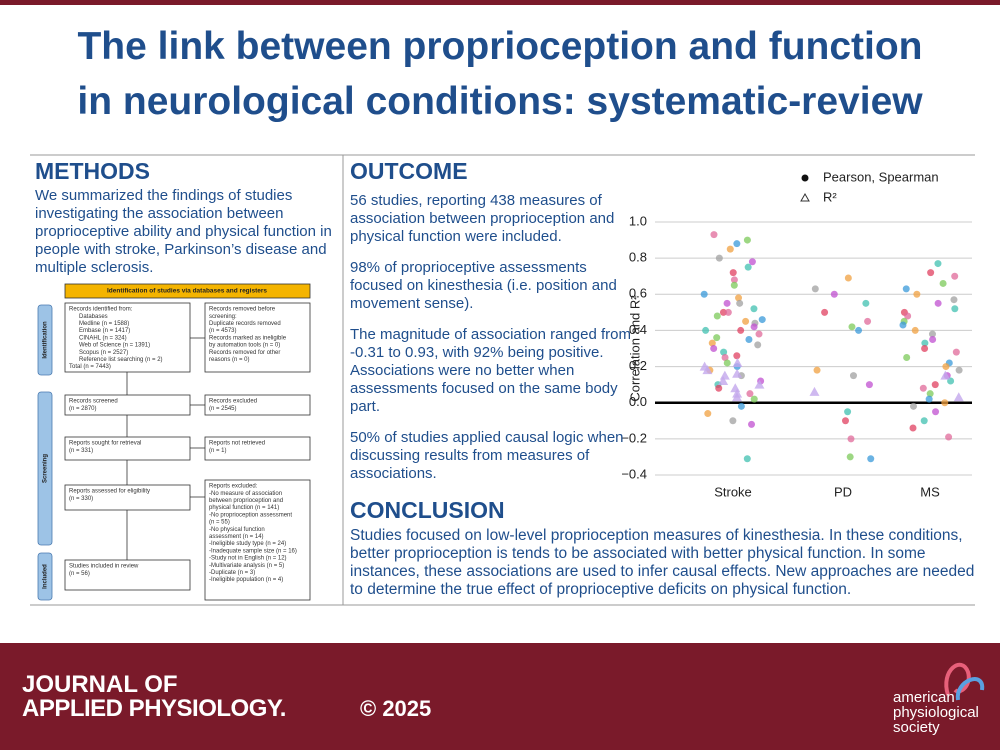 Image resolution: width=1000 pixels, height=750 pixels. What do you see at coordinates (250, 515) in the screenshot?
I see `flow-text: -No proprioception assessment` at bounding box center [250, 515].